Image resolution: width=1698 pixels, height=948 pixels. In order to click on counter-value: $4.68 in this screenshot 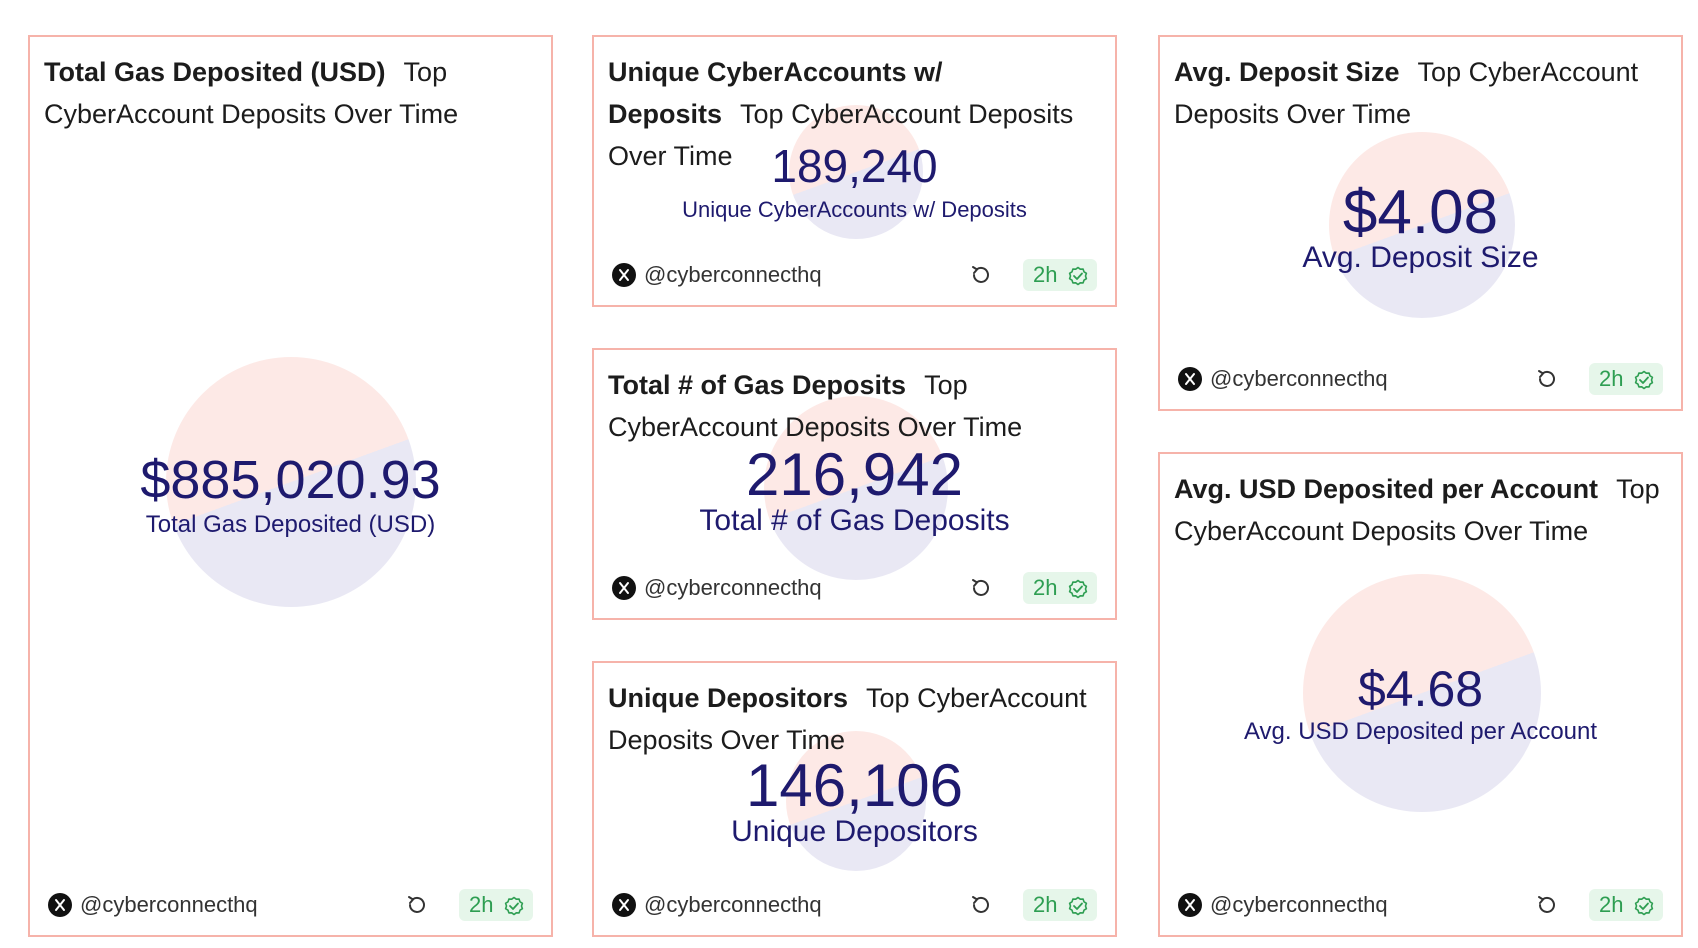, I will do `click(1420, 689)`.